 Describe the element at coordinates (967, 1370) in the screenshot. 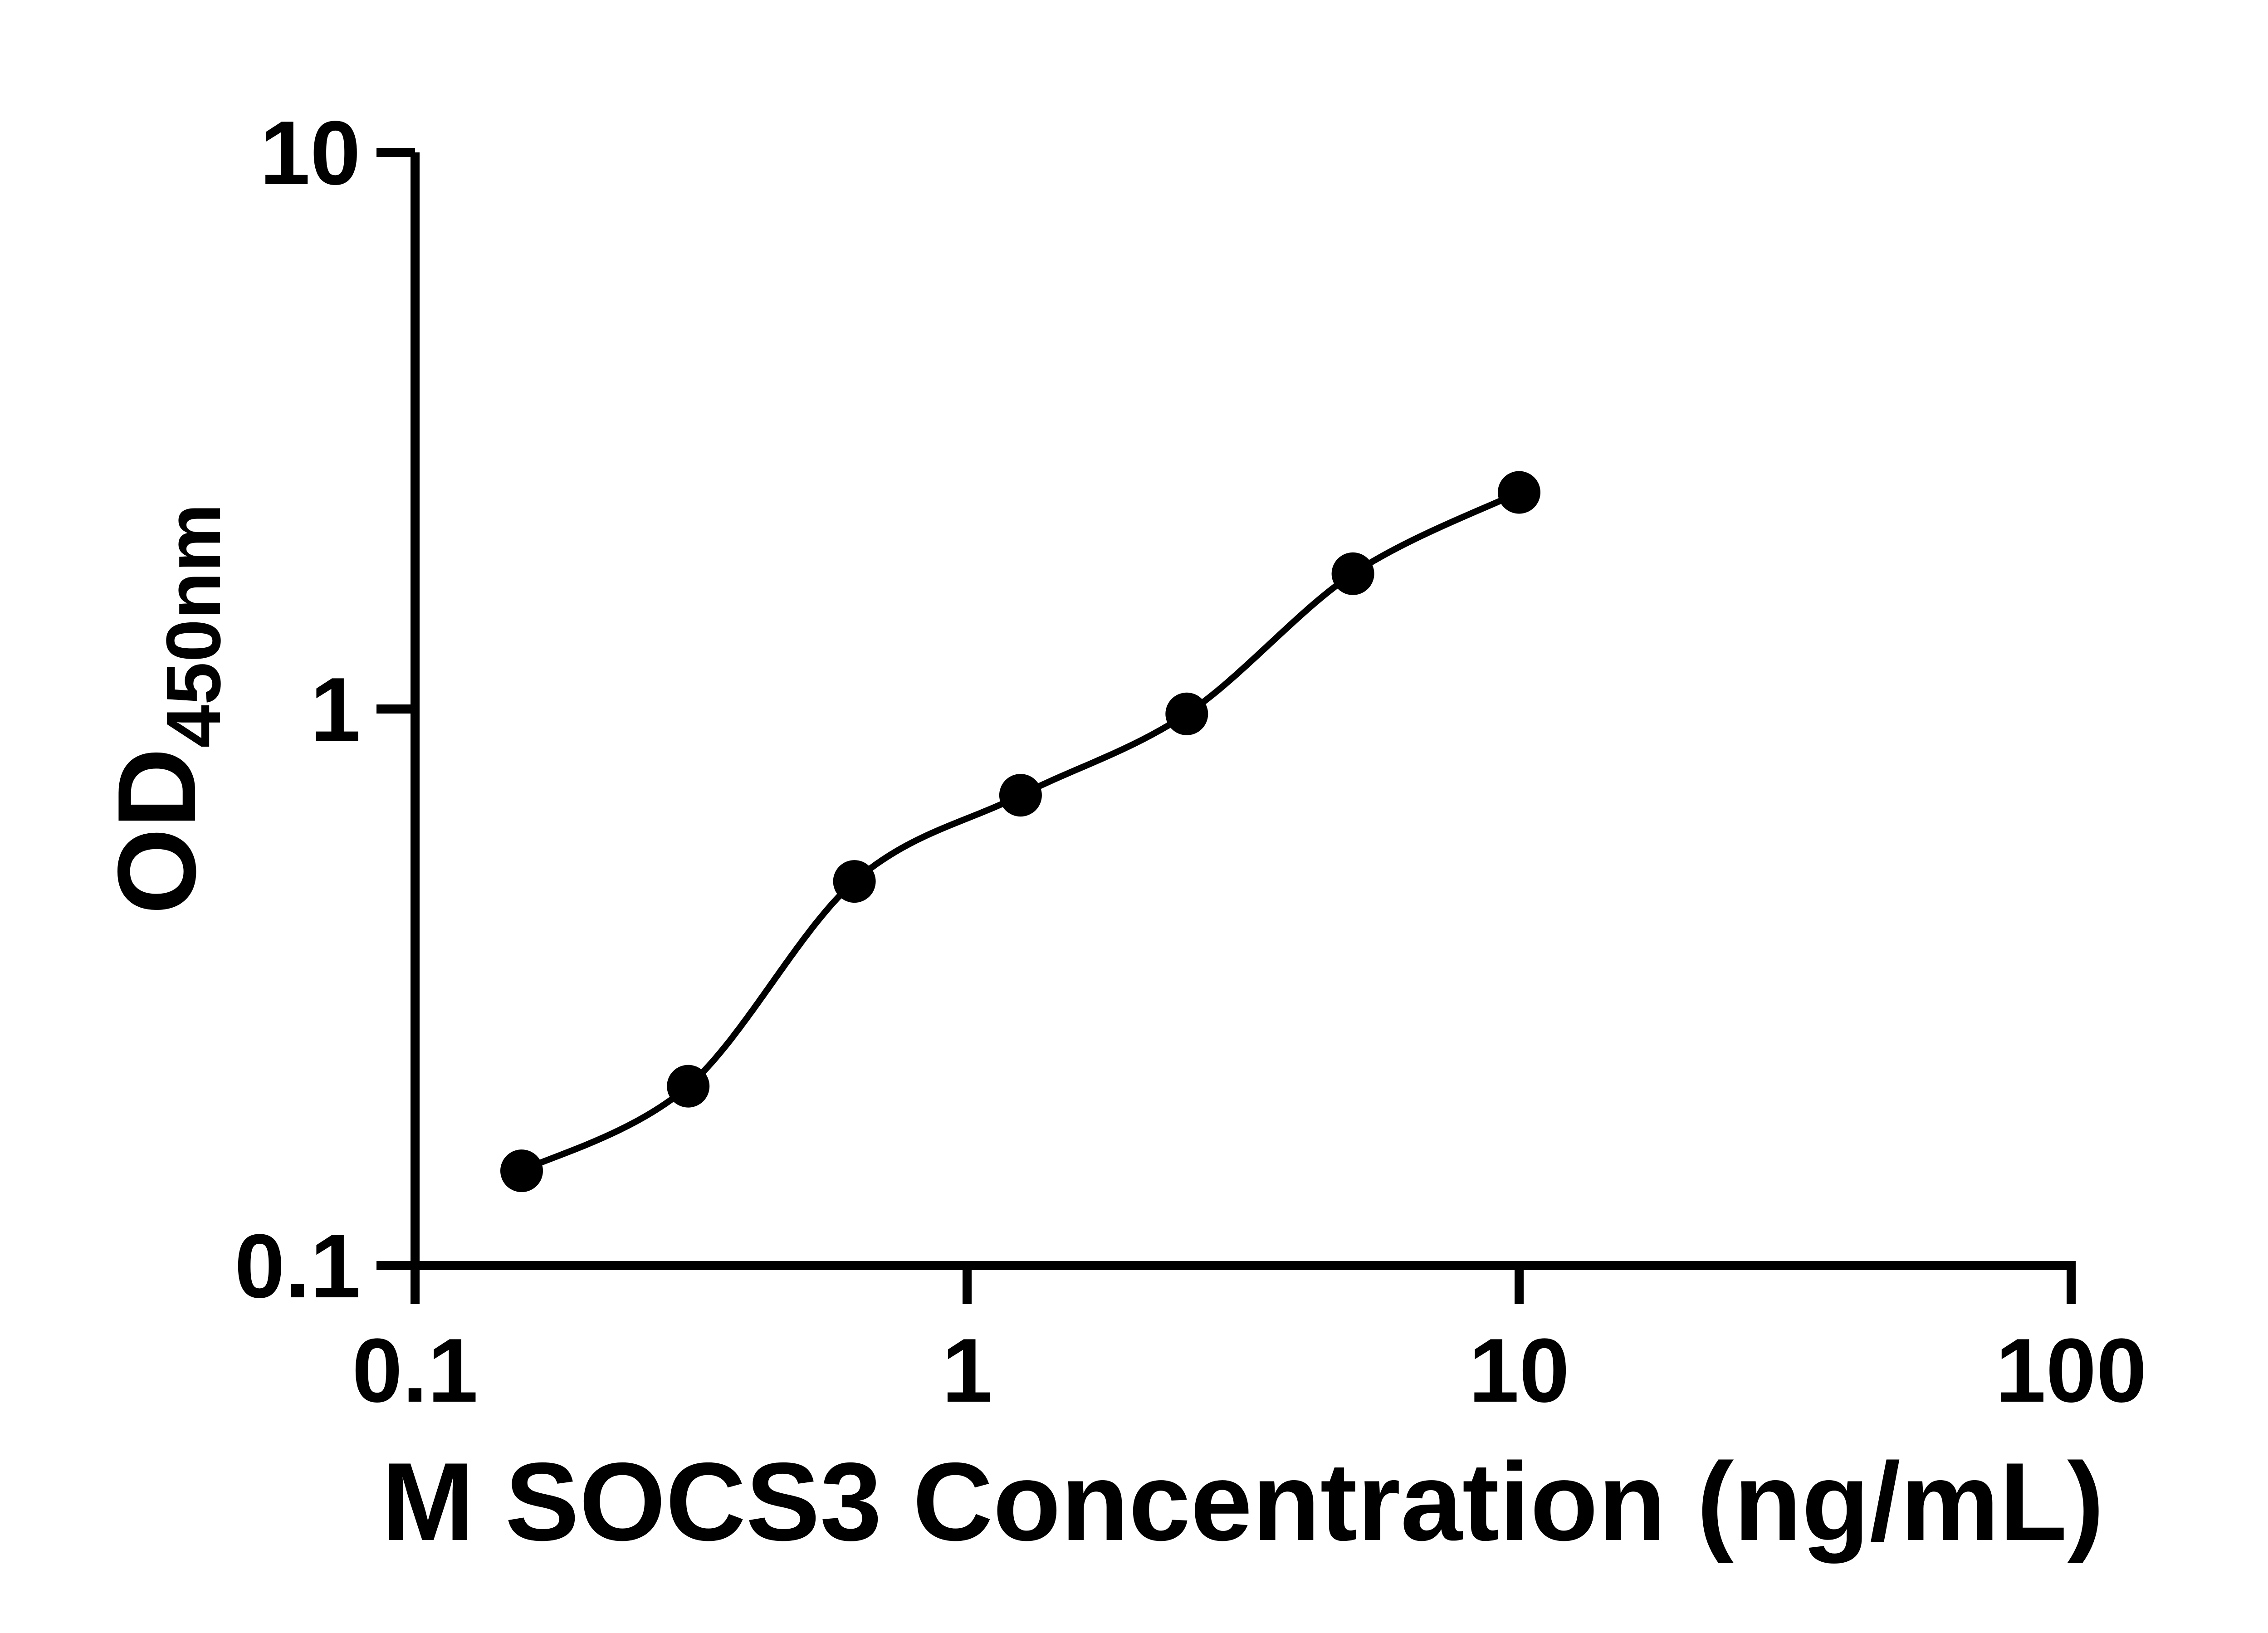

I see `x-tick-label: 1` at that location.